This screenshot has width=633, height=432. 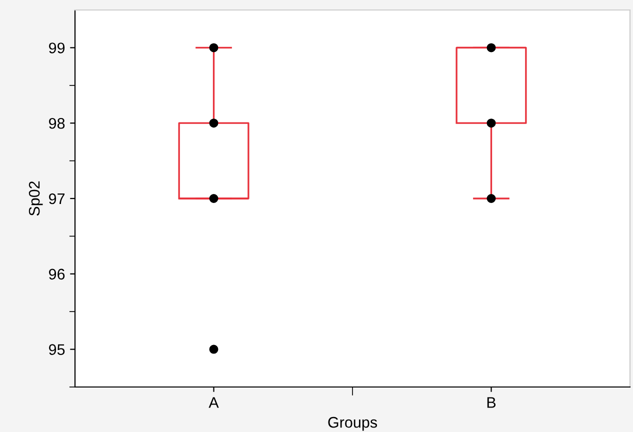 What do you see at coordinates (57, 274) in the screenshot?
I see `y-tick-label: 96` at bounding box center [57, 274].